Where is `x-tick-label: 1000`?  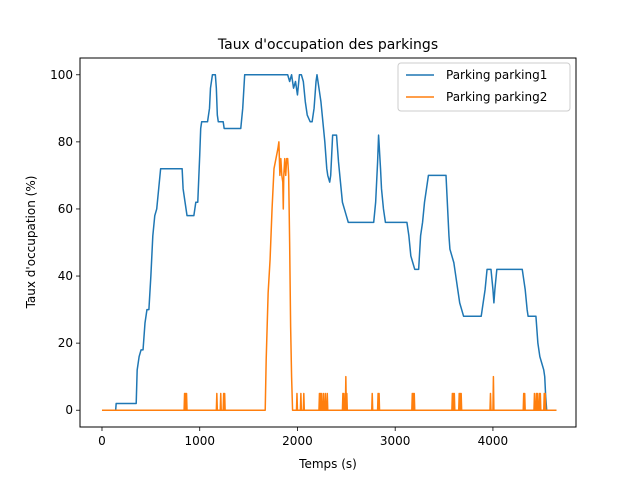
x-tick-label: 1000 is located at coordinates (199, 441).